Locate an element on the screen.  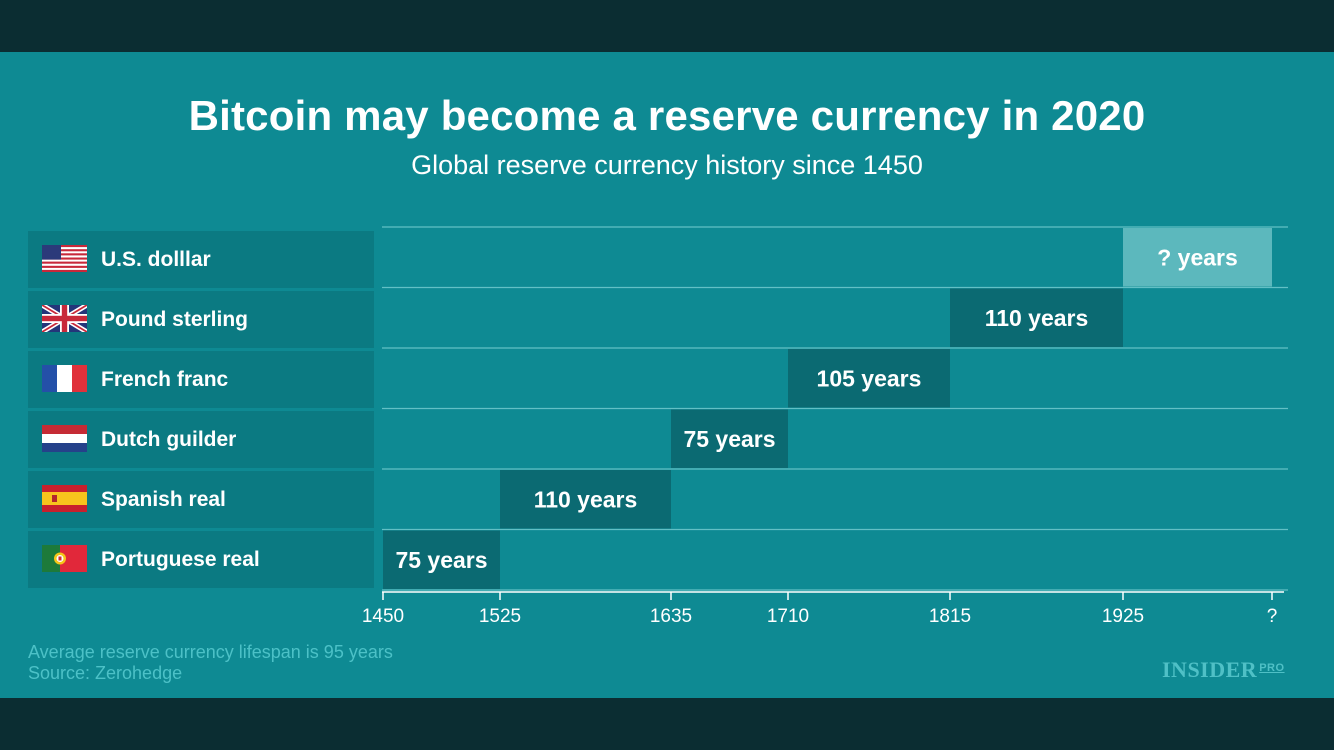
row-label-spanish-real: Spanish real is located at coordinates (201, 499).